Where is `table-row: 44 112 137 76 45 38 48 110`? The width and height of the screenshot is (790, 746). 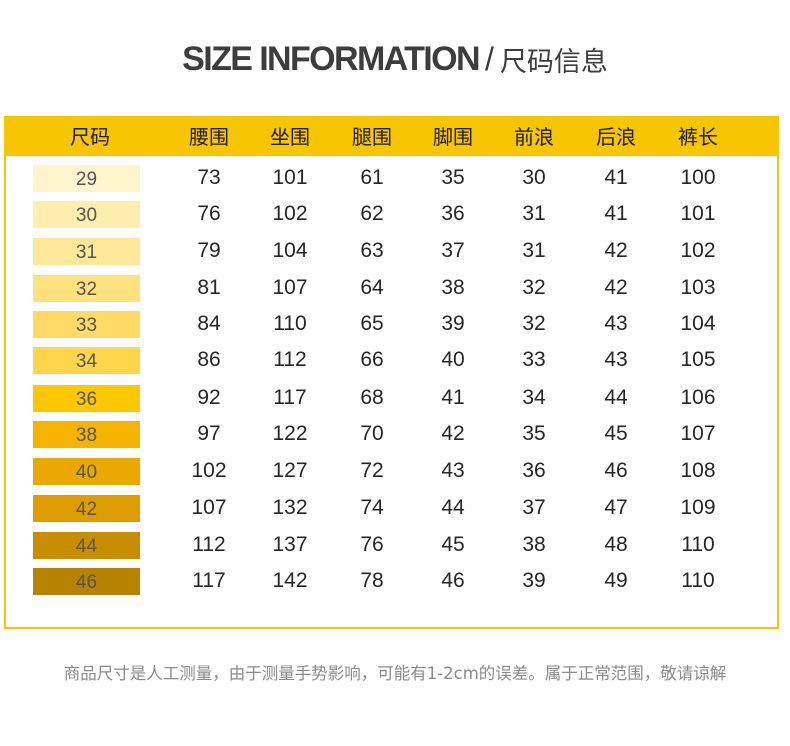 table-row: 44 112 137 76 45 38 48 110 is located at coordinates (395, 545).